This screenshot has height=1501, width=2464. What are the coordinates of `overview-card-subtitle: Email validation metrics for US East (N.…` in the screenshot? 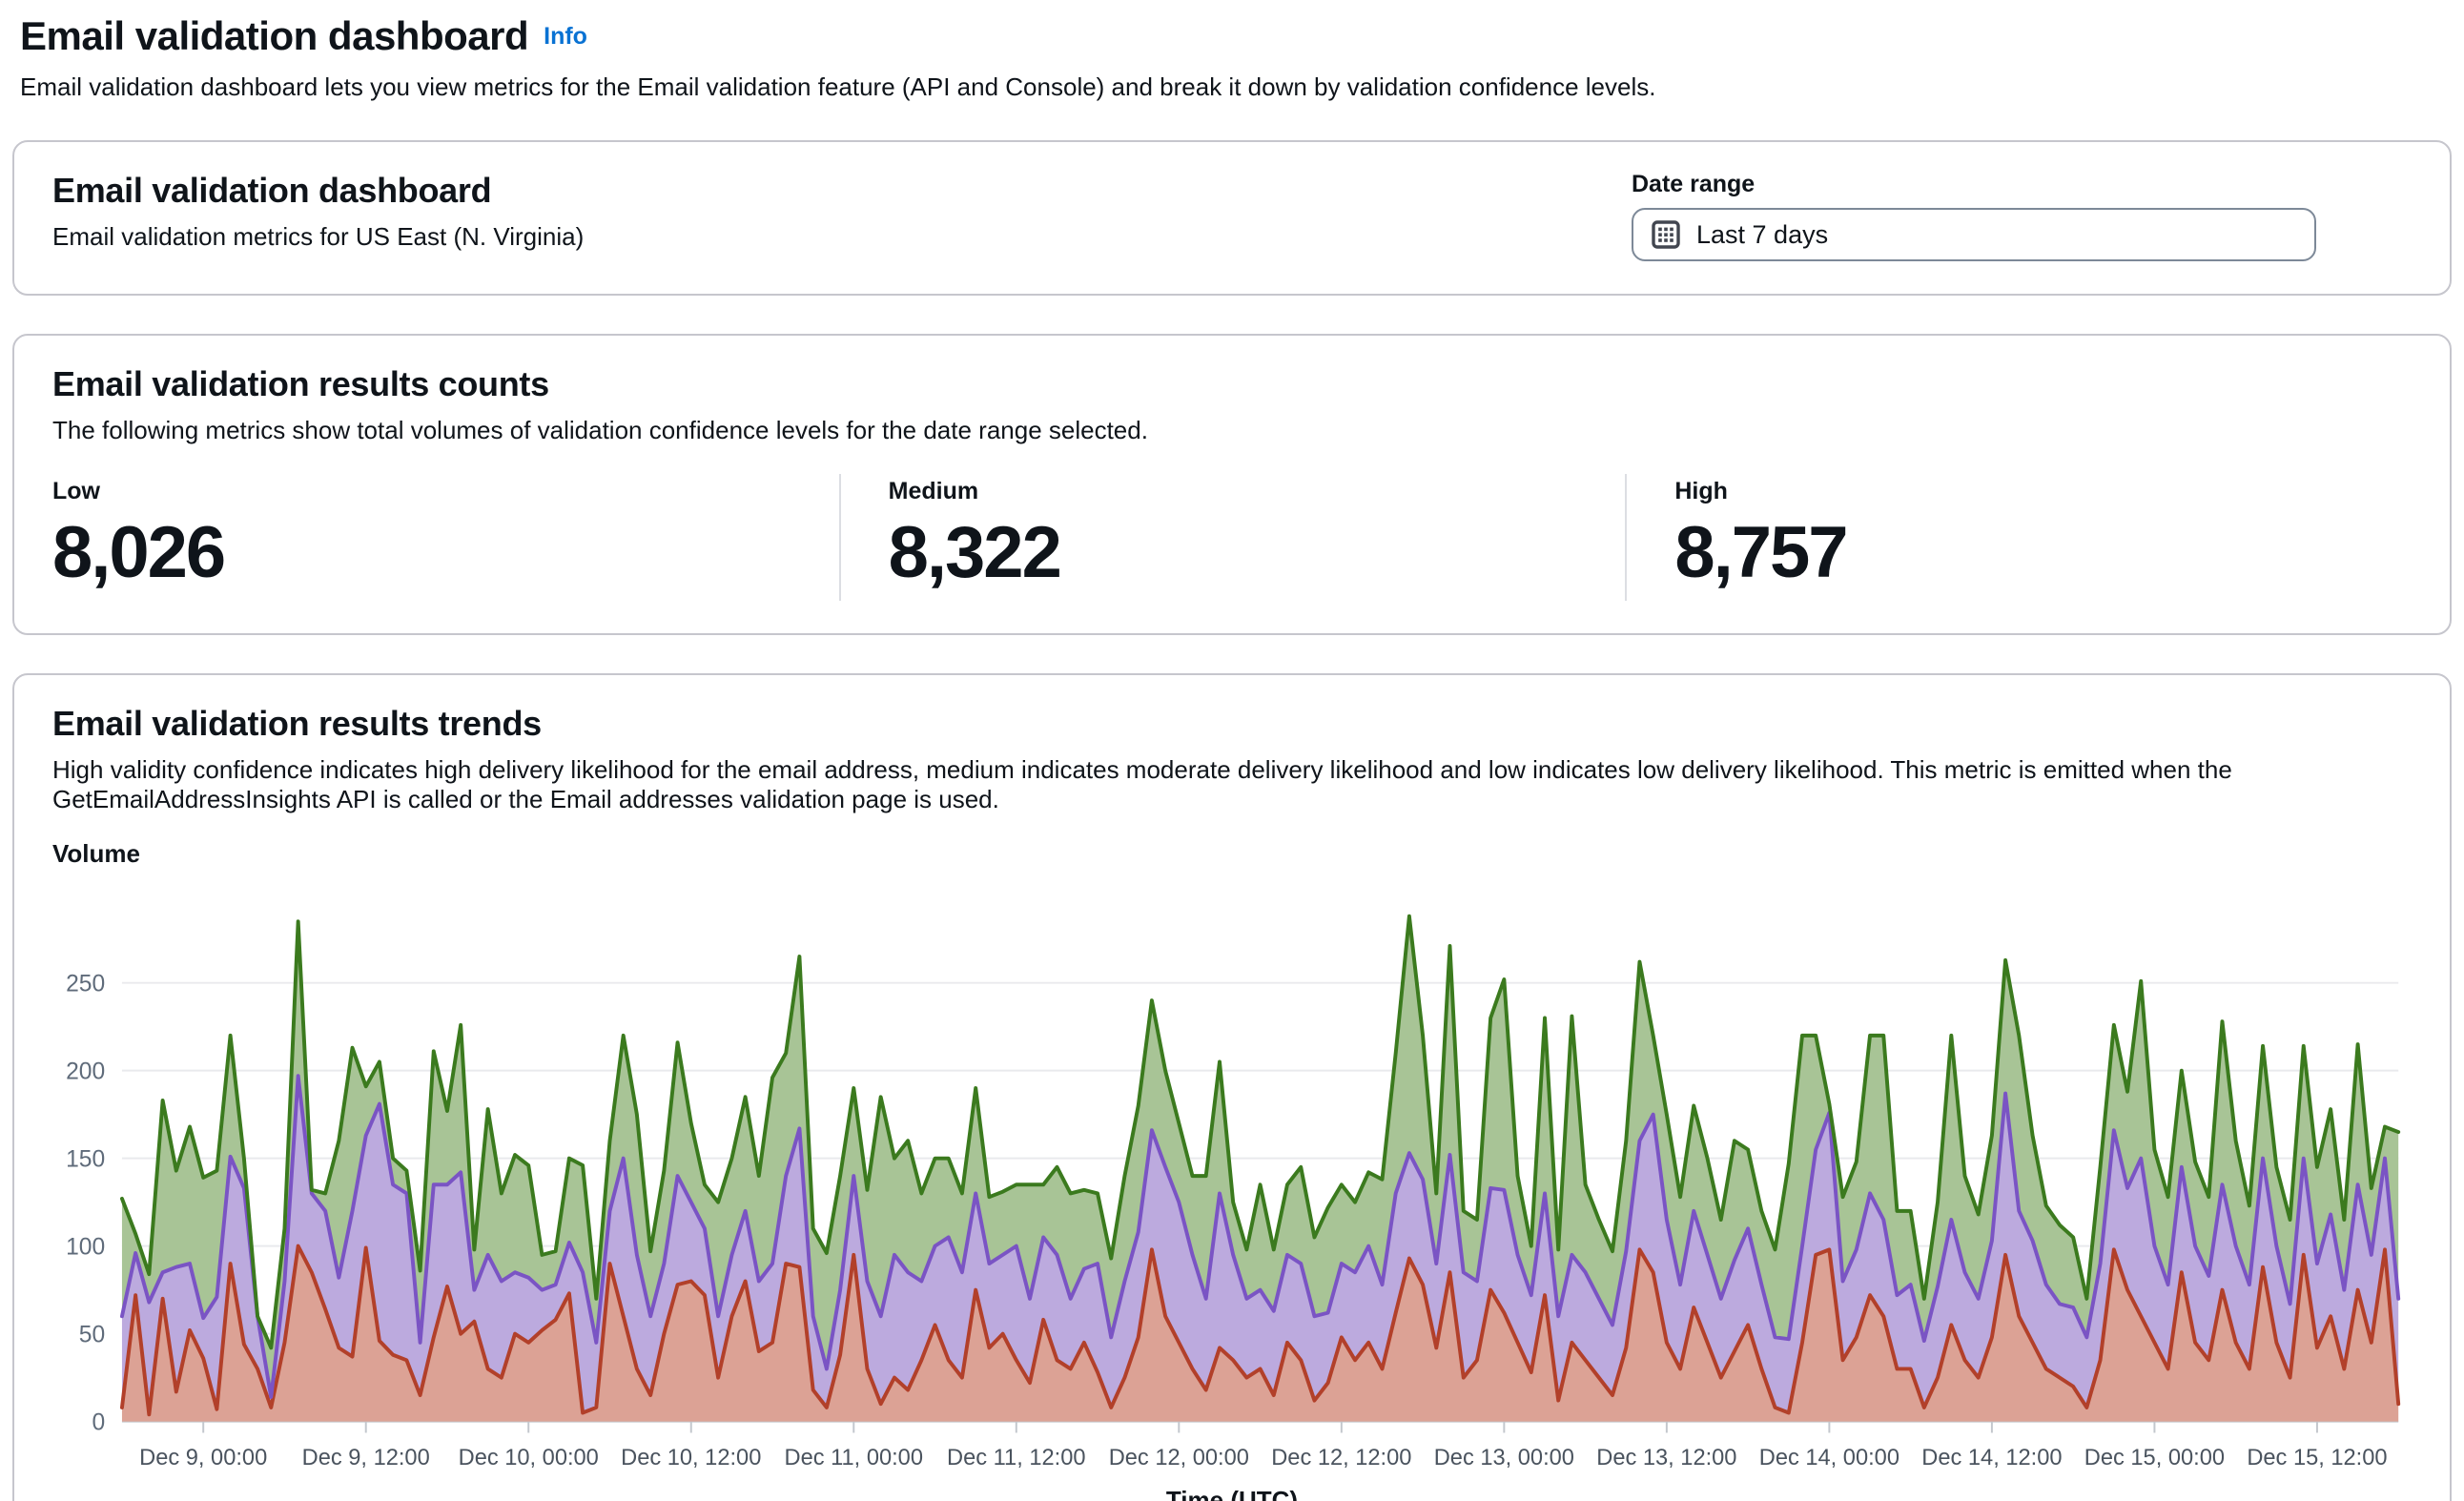 It's located at (318, 236).